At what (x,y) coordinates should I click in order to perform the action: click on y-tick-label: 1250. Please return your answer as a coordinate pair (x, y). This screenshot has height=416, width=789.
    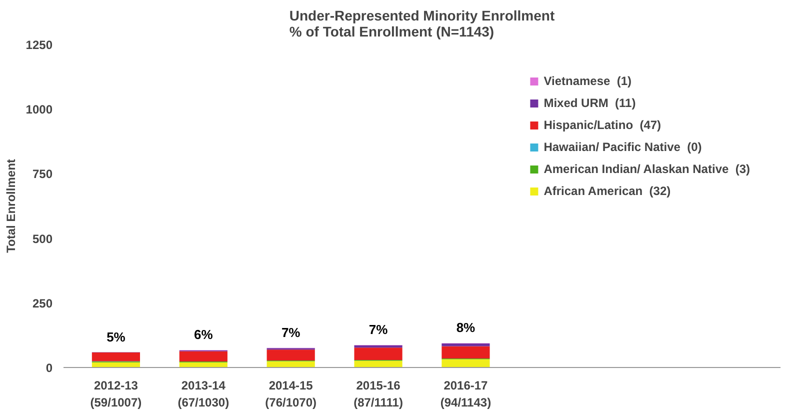
    Looking at the image, I should click on (39, 45).